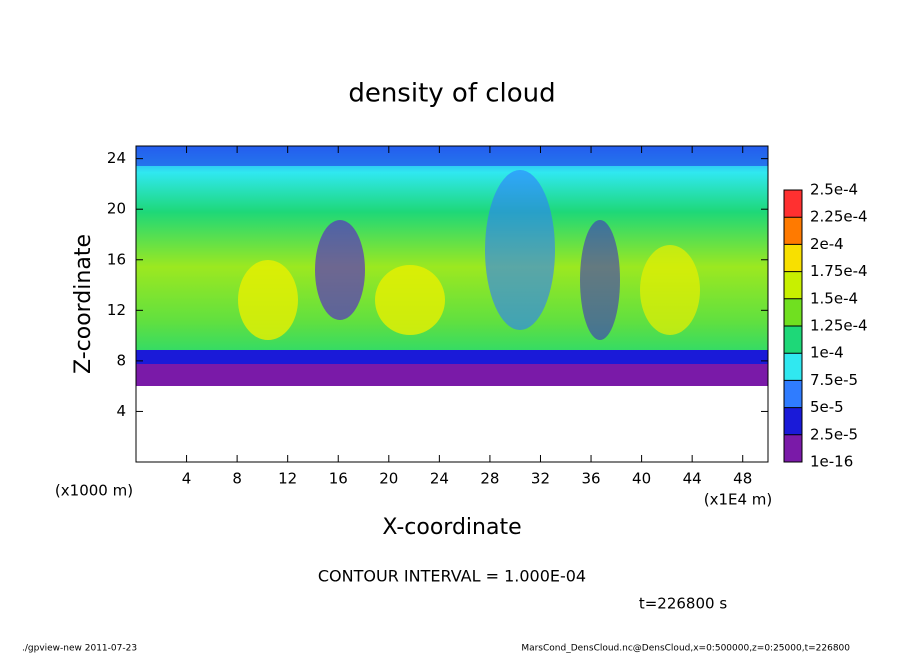  What do you see at coordinates (451, 527) in the screenshot?
I see `x-axis-label: X-coordinate` at bounding box center [451, 527].